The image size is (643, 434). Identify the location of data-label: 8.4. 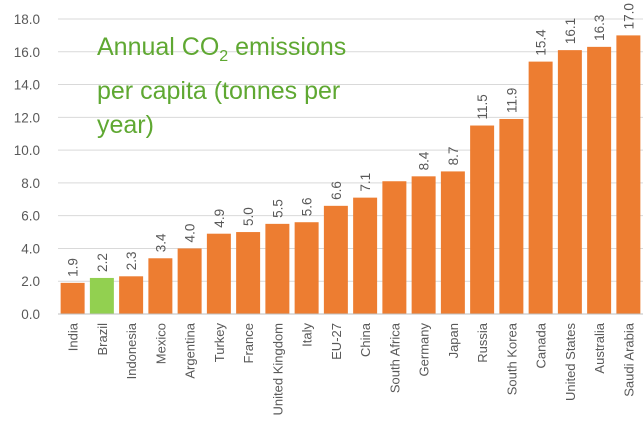
(424, 160).